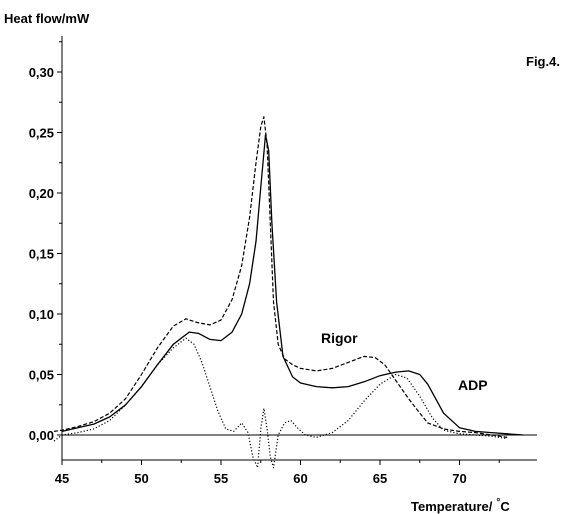 The width and height of the screenshot is (576, 514). I want to click on y-tick-label: 0,30, so click(41, 72).